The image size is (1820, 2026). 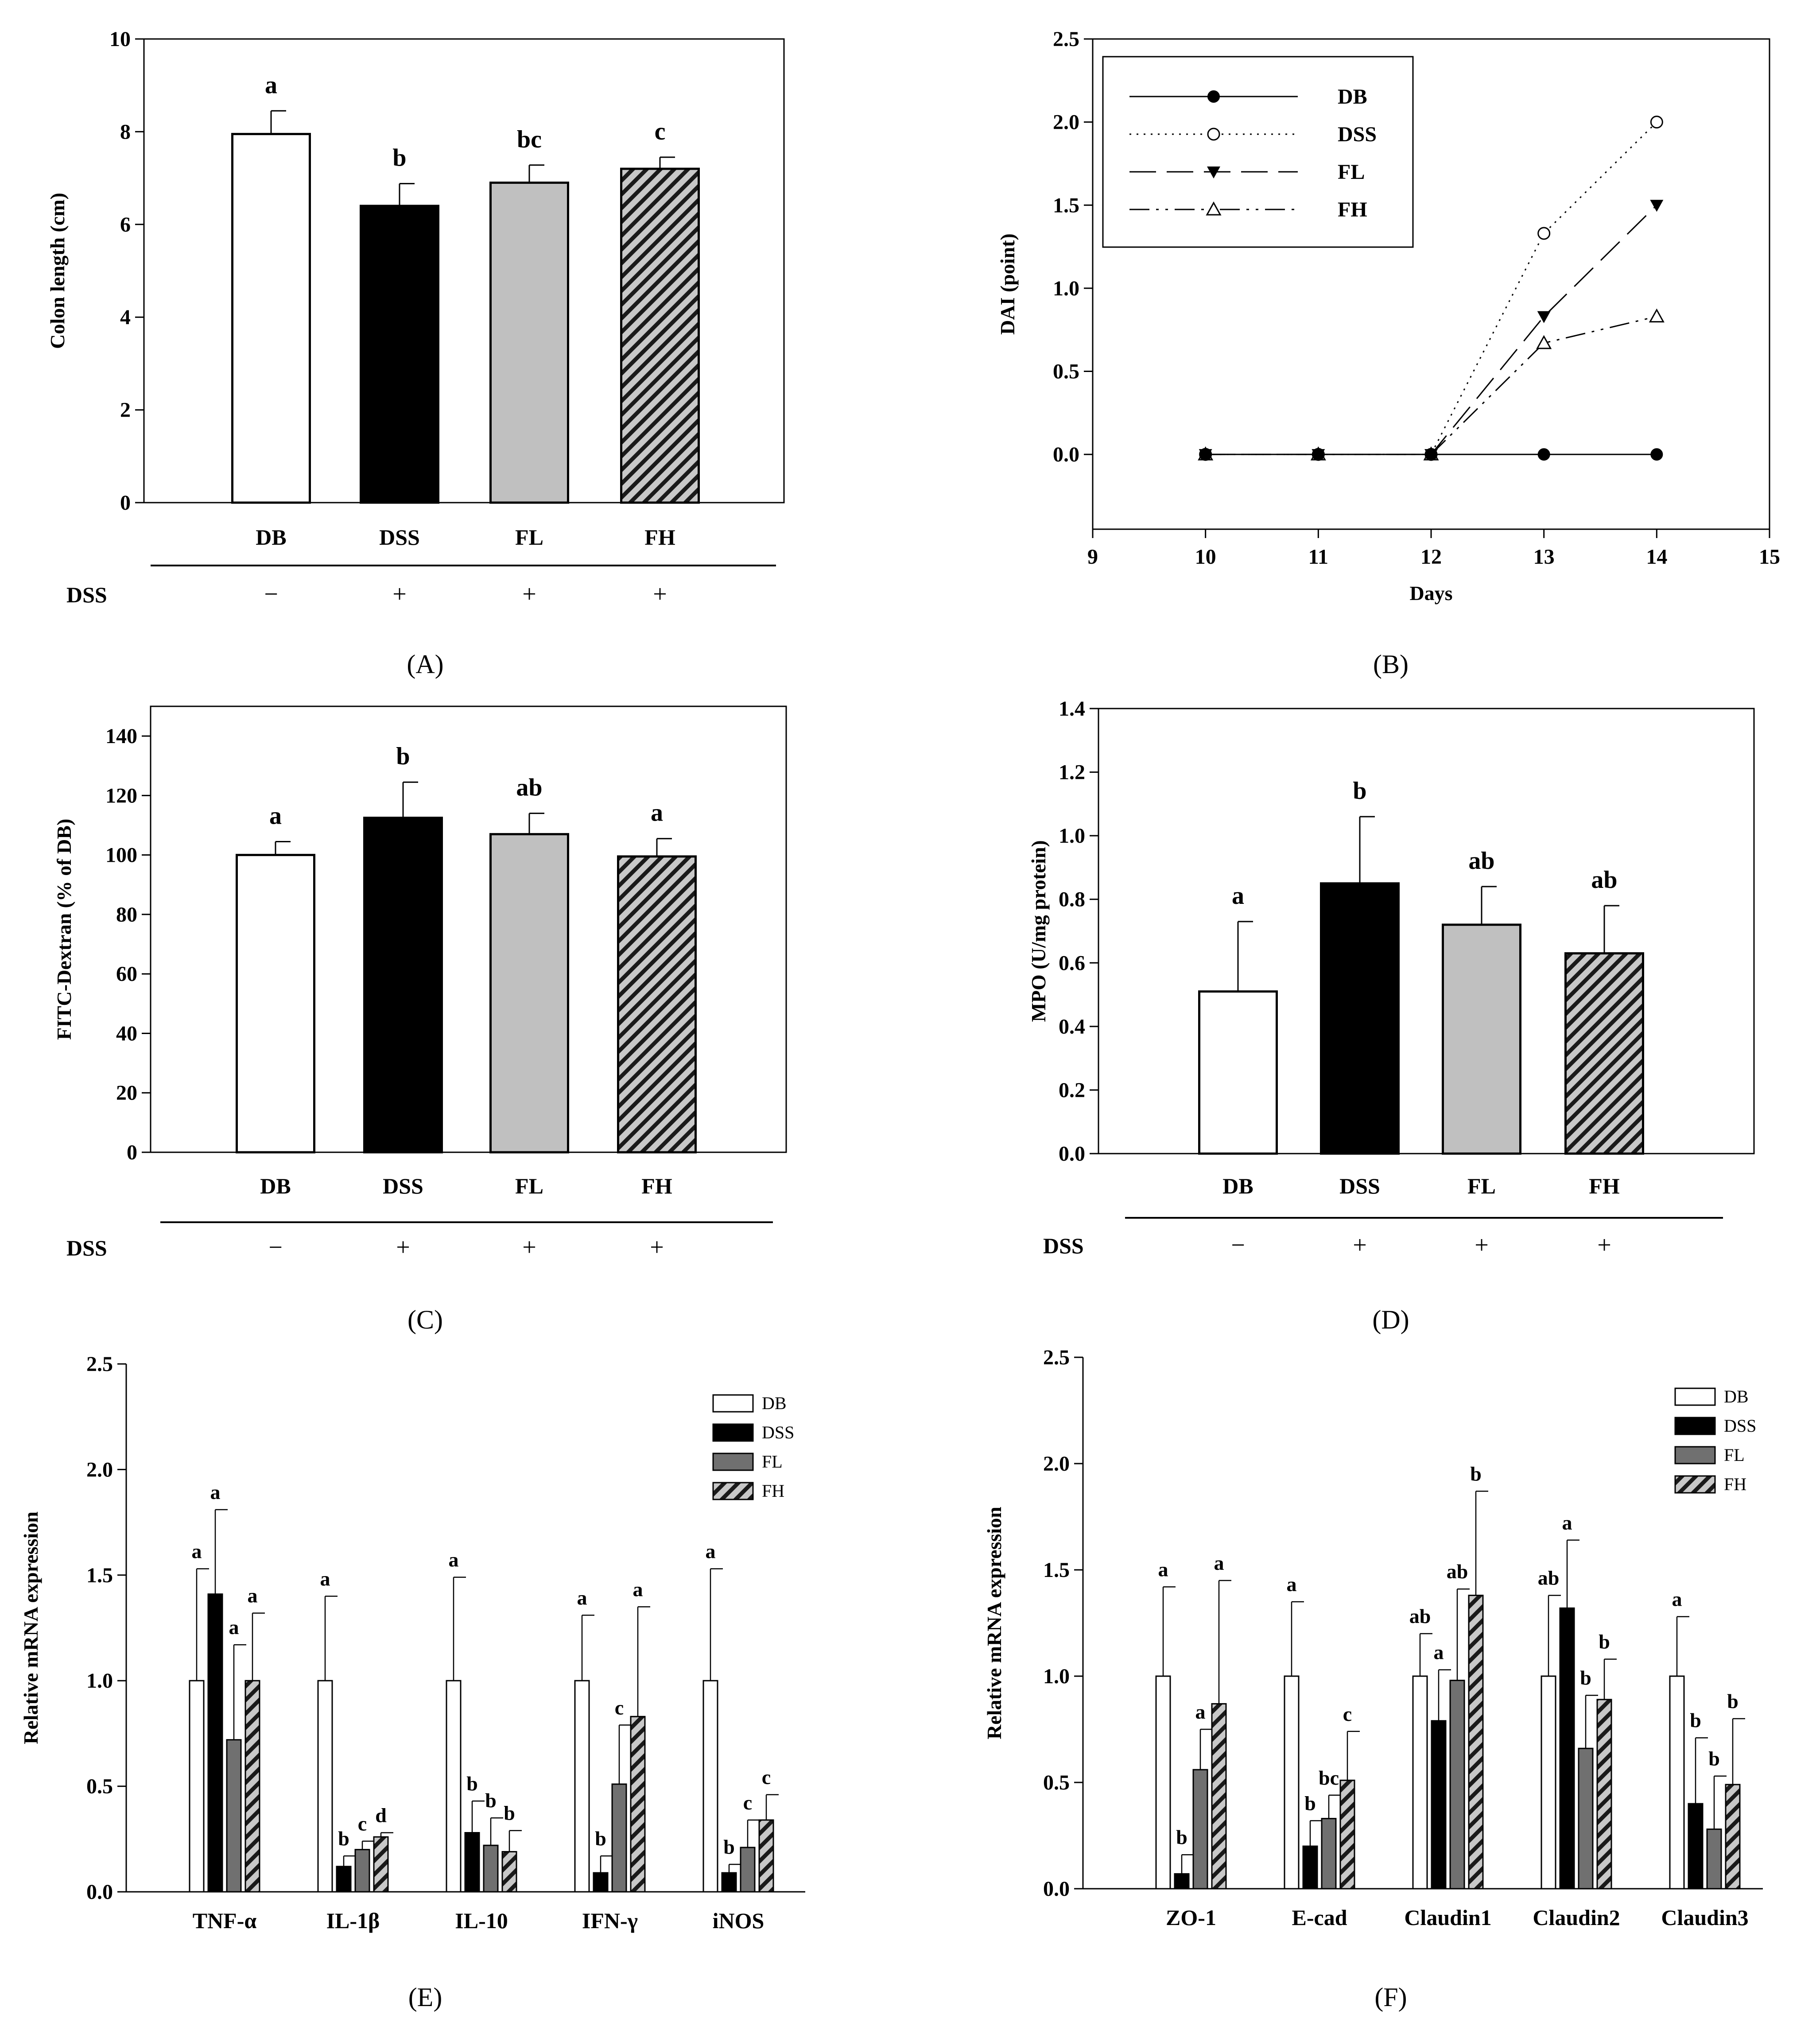 What do you see at coordinates (1007, 284) in the screenshot?
I see `y-axis-label: DAI (point)` at bounding box center [1007, 284].